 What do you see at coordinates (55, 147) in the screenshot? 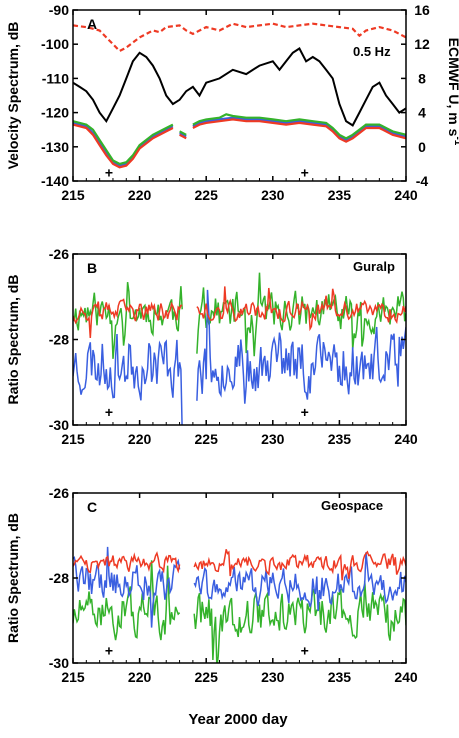
I see `y-tick-label: -130` at bounding box center [55, 147].